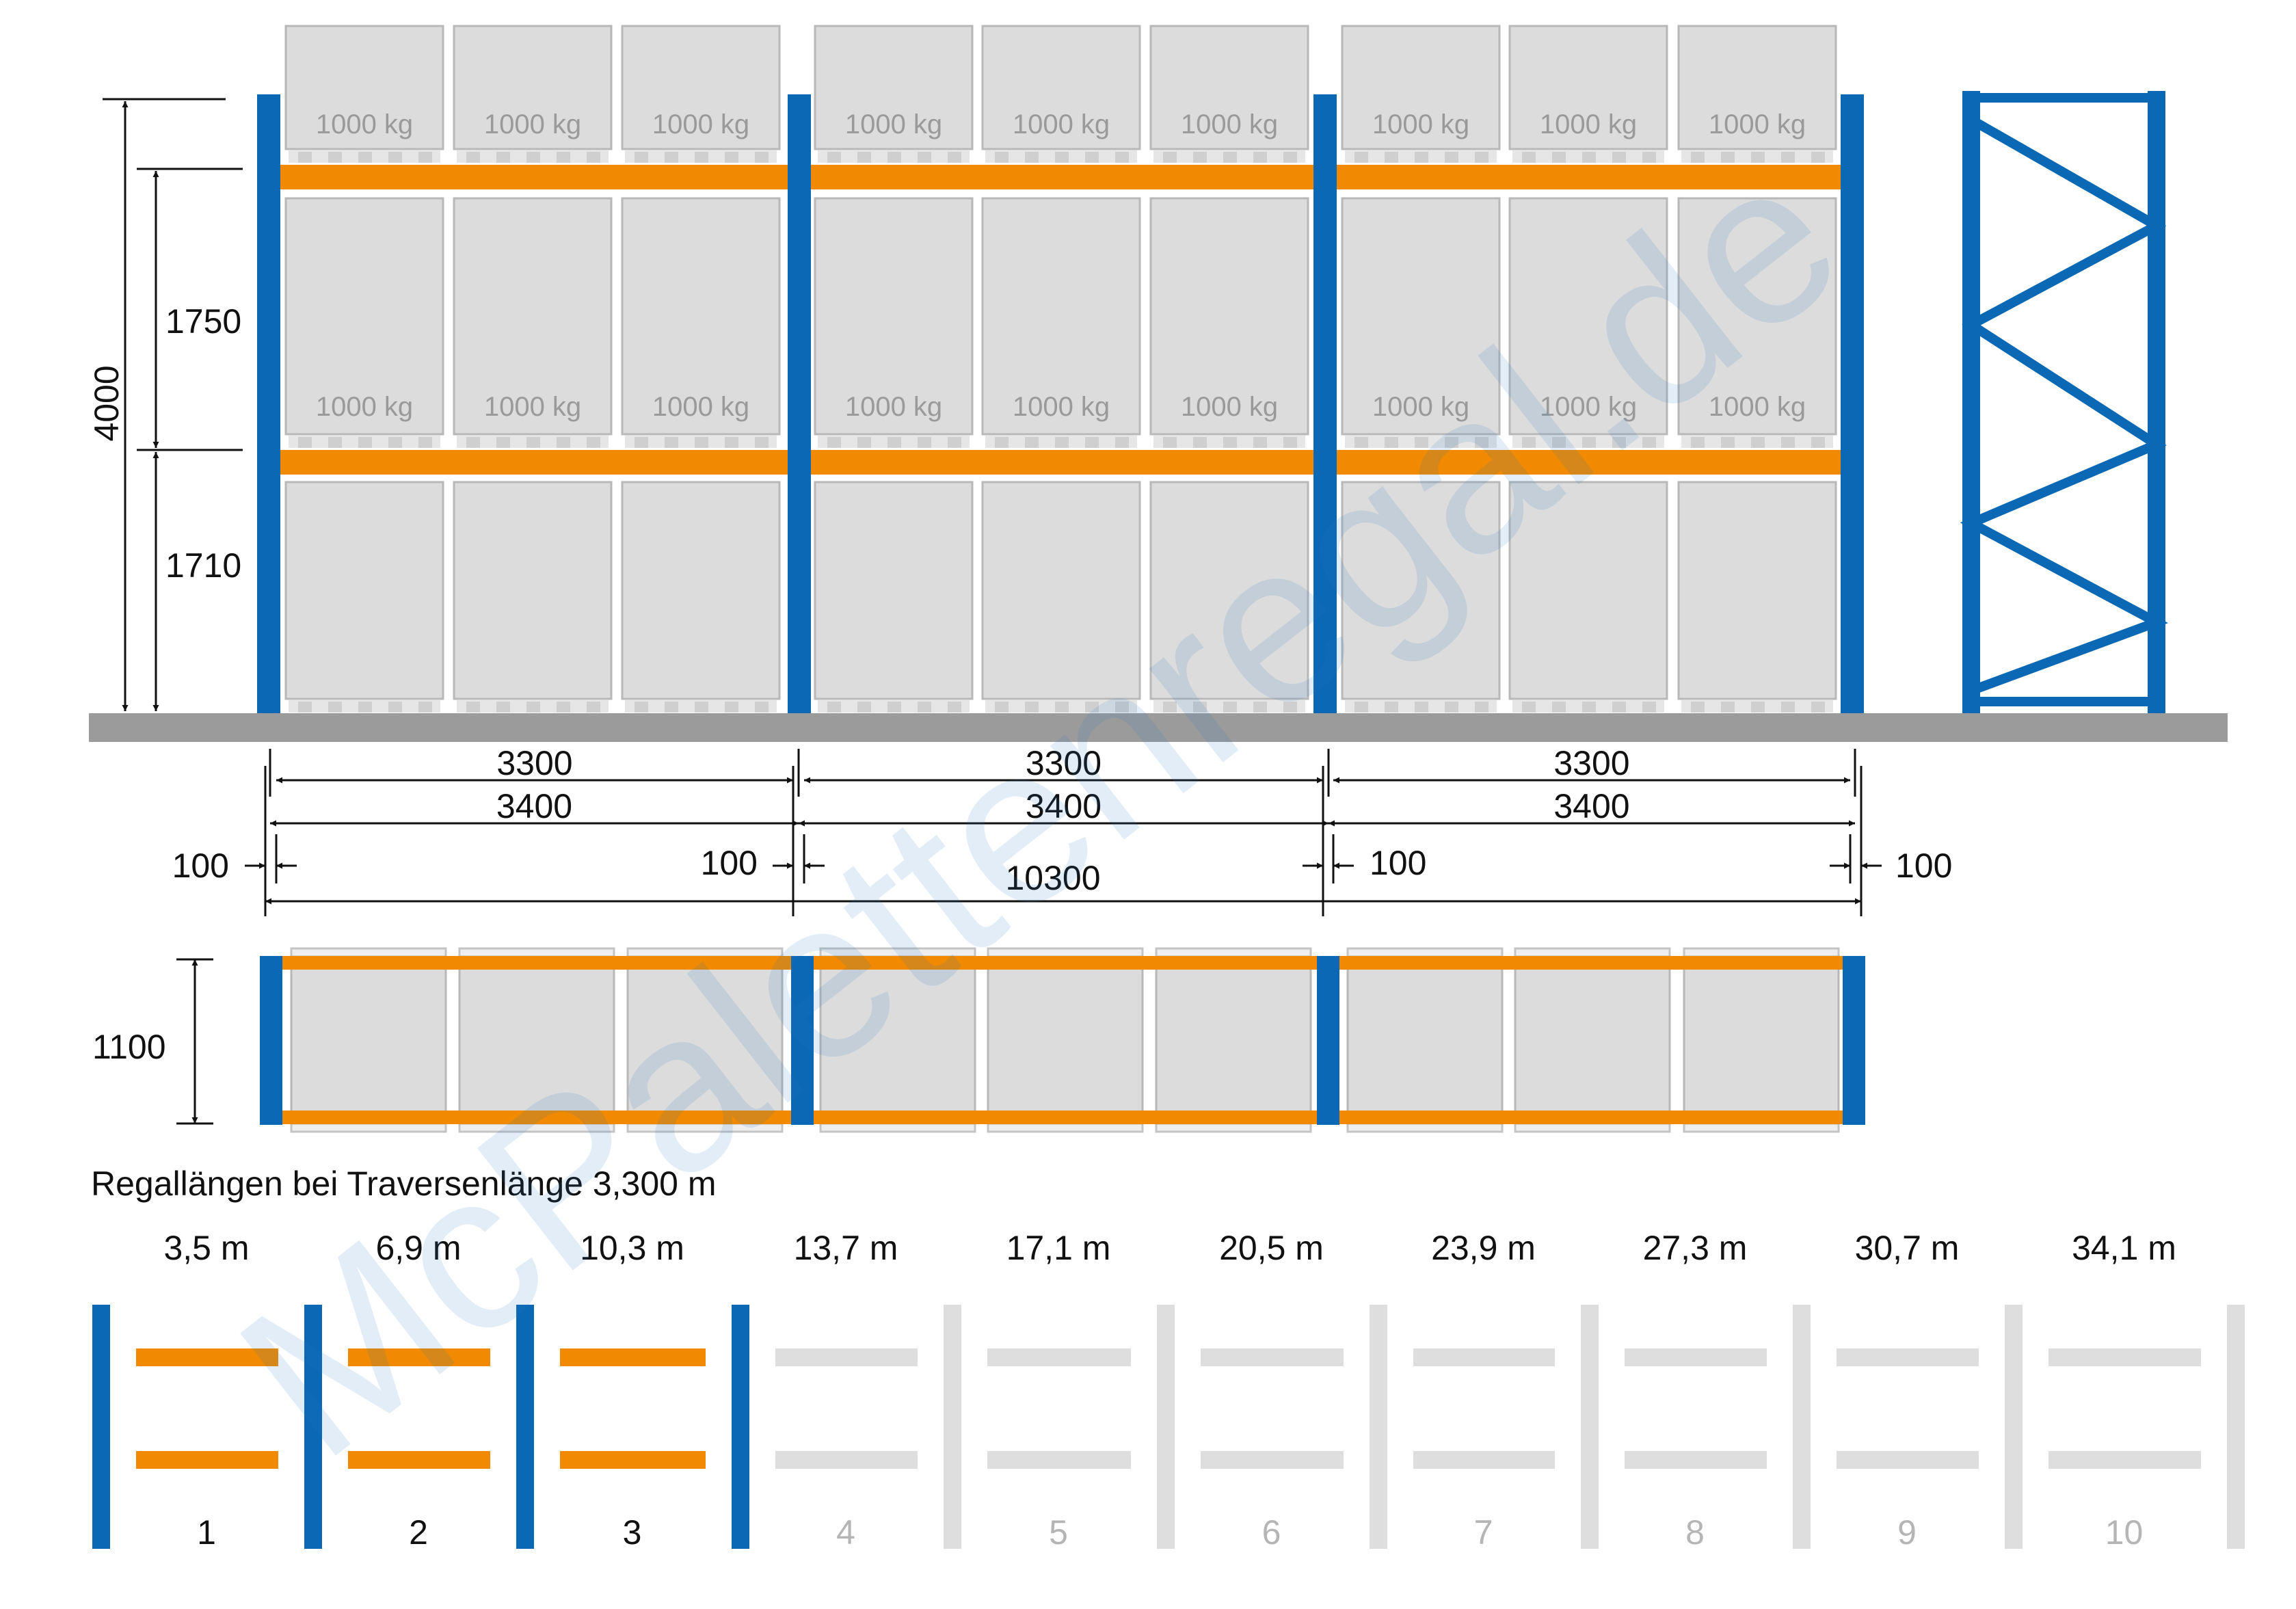  What do you see at coordinates (129, 1047) in the screenshot?
I see `label-depth: 1100` at bounding box center [129, 1047].